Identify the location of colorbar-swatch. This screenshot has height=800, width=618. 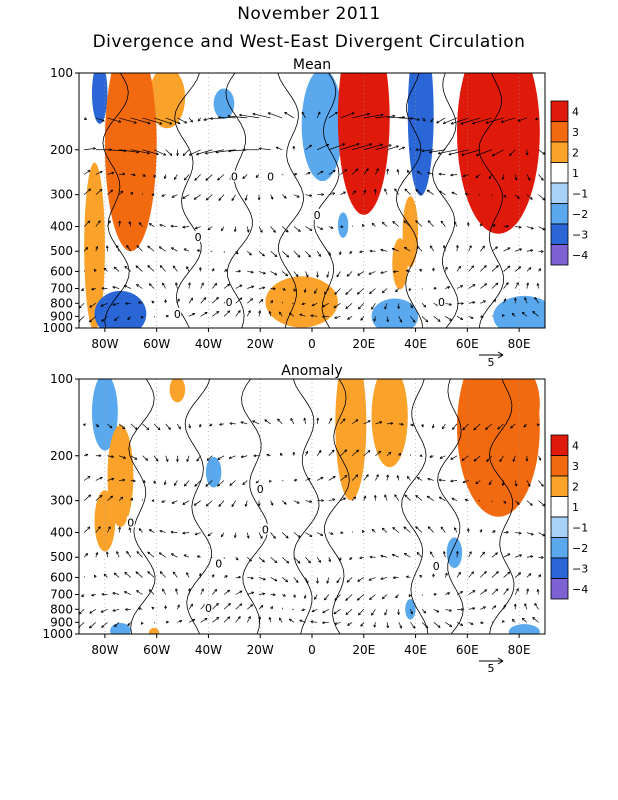
(559, 173).